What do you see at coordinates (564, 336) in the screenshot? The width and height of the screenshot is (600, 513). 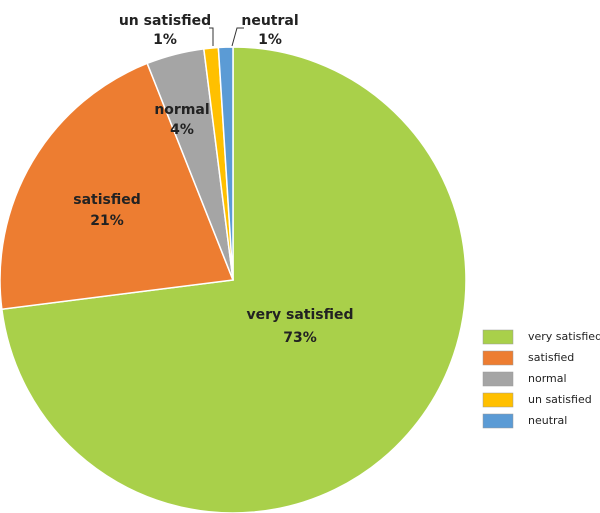 I see `legend-label: very satisfied` at bounding box center [564, 336].